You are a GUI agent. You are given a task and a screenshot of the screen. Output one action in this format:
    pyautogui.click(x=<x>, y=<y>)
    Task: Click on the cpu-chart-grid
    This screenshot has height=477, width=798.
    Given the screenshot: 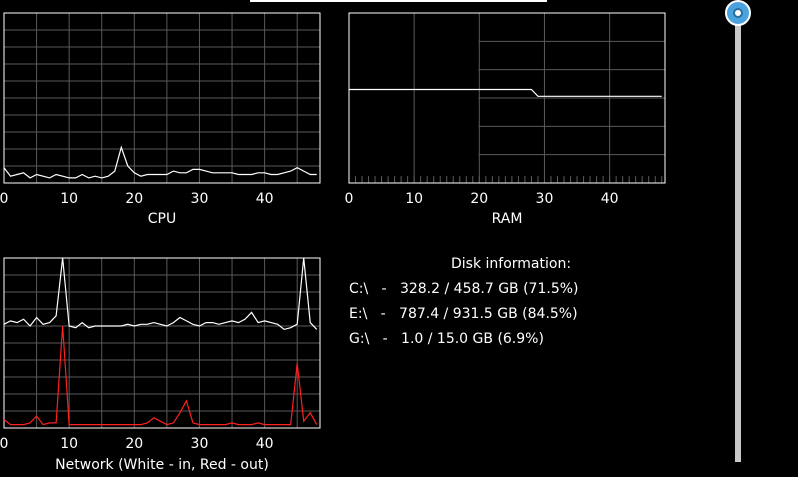 What is the action you would take?
    pyautogui.click(x=162, y=98)
    